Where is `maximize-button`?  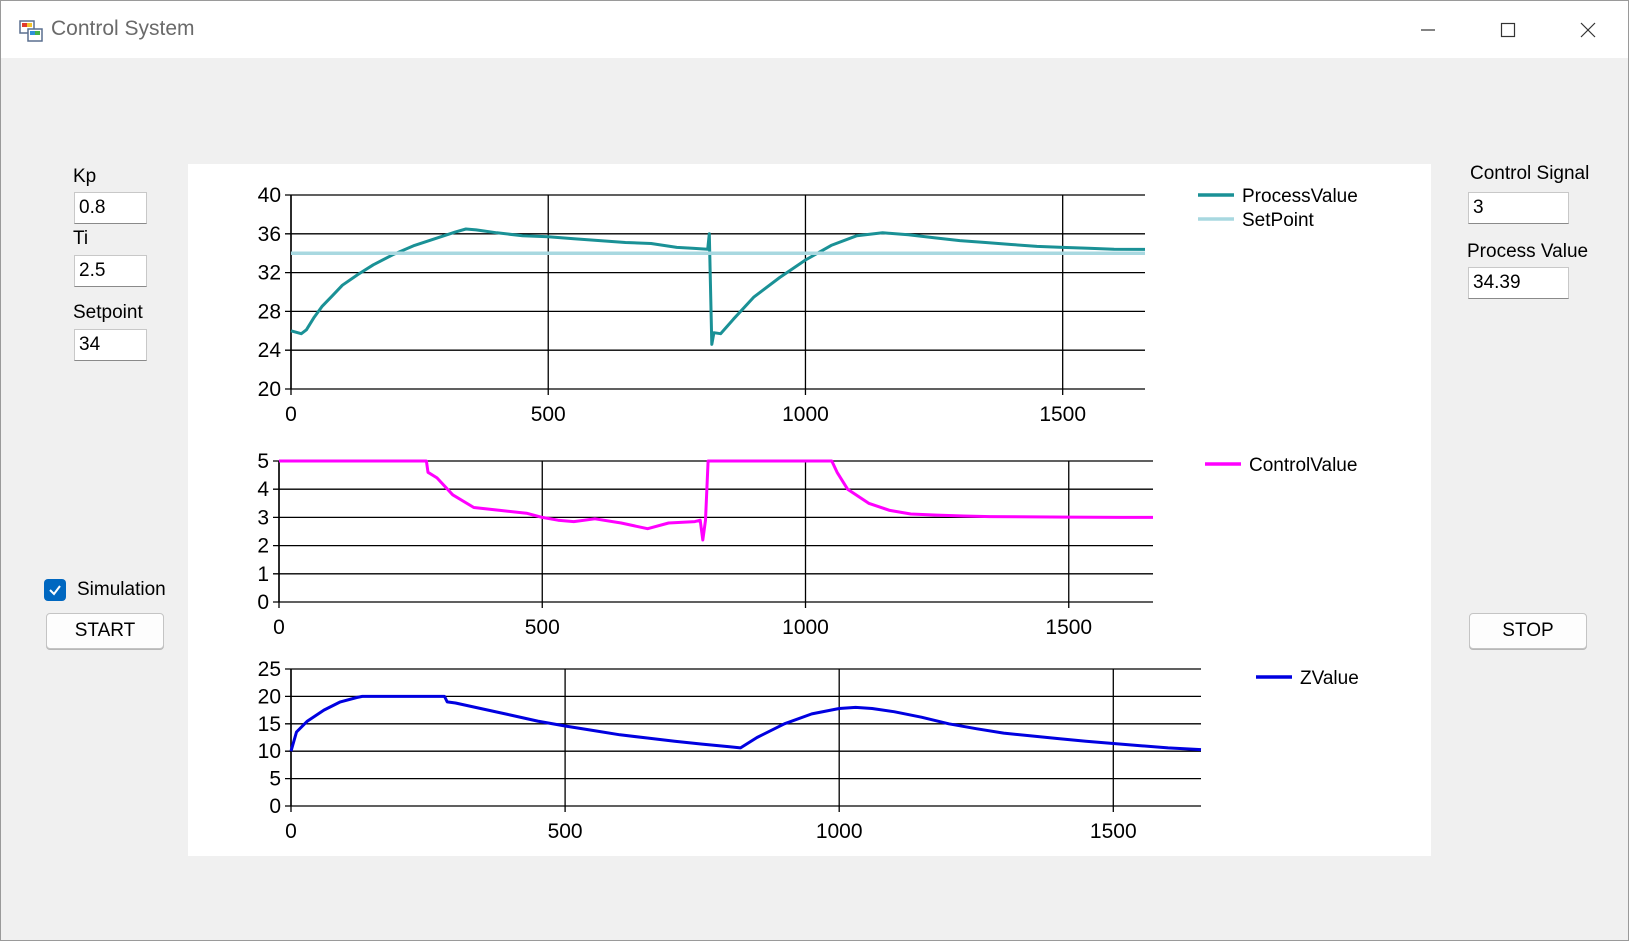
maximize-button is located at coordinates (1508, 29).